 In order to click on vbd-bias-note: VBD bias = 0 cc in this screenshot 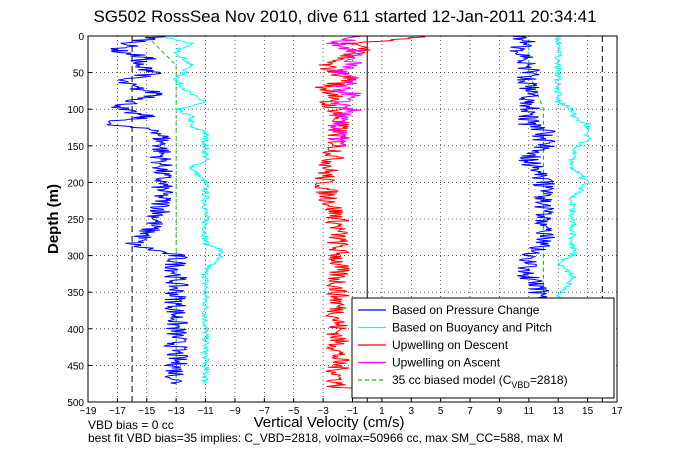, I will do `click(131, 425)`.